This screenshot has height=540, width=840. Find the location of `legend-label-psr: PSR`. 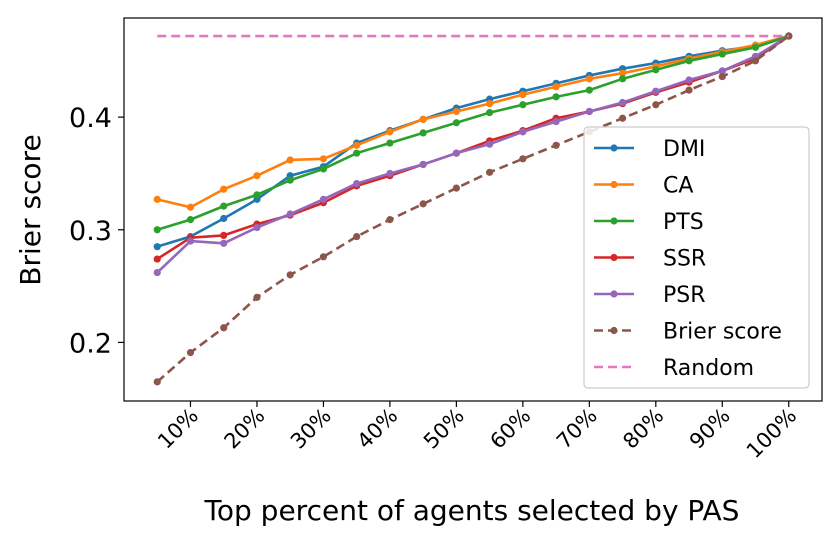

legend-label-psr: PSR is located at coordinates (684, 295).